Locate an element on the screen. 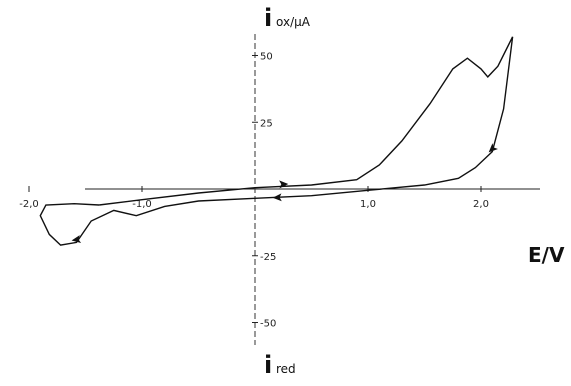 This screenshot has height=386, width=571. y-axis-top-label: i is located at coordinates (268, 18).